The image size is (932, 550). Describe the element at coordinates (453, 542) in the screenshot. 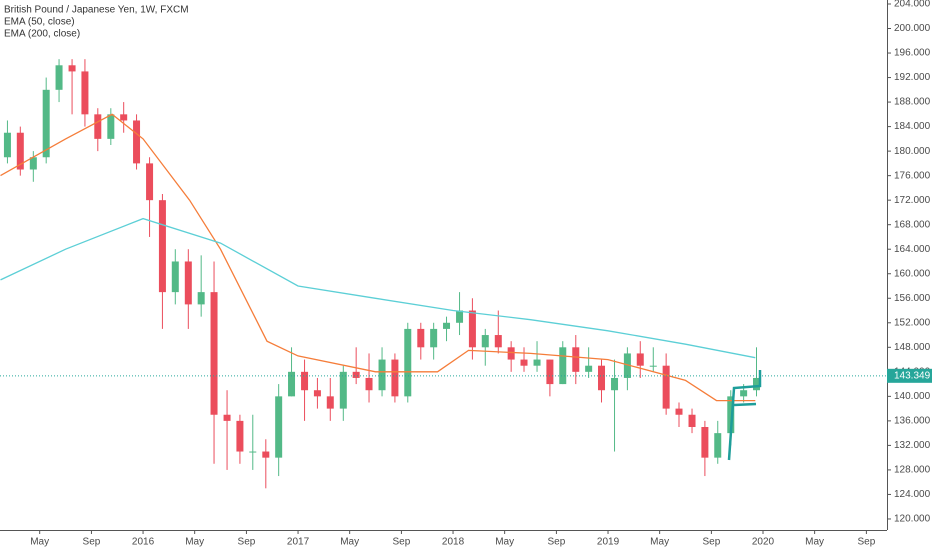

I see `x-tick-label: 2018` at that location.